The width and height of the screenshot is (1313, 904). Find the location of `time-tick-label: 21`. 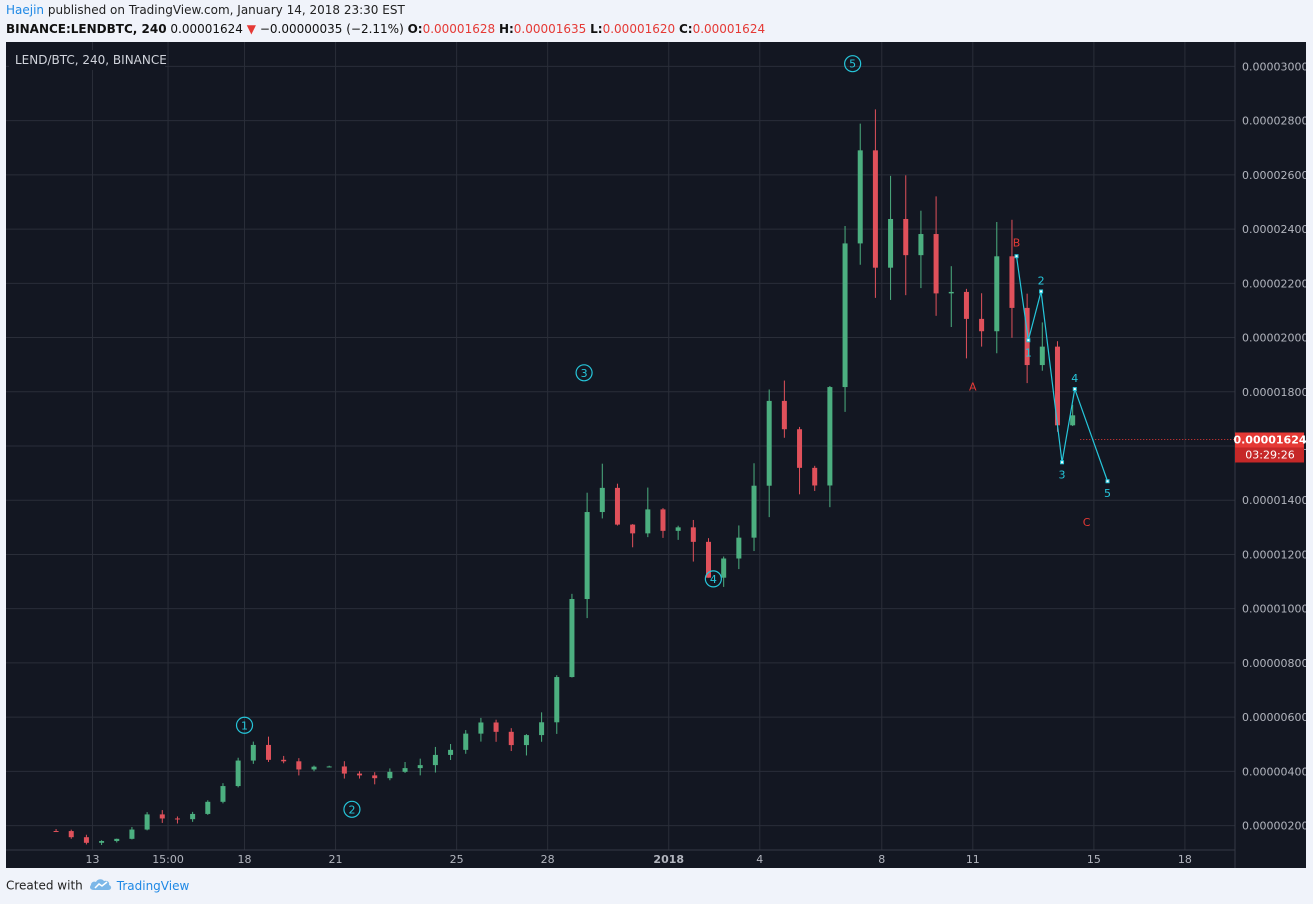

time-tick-label: 21 is located at coordinates (336, 859).